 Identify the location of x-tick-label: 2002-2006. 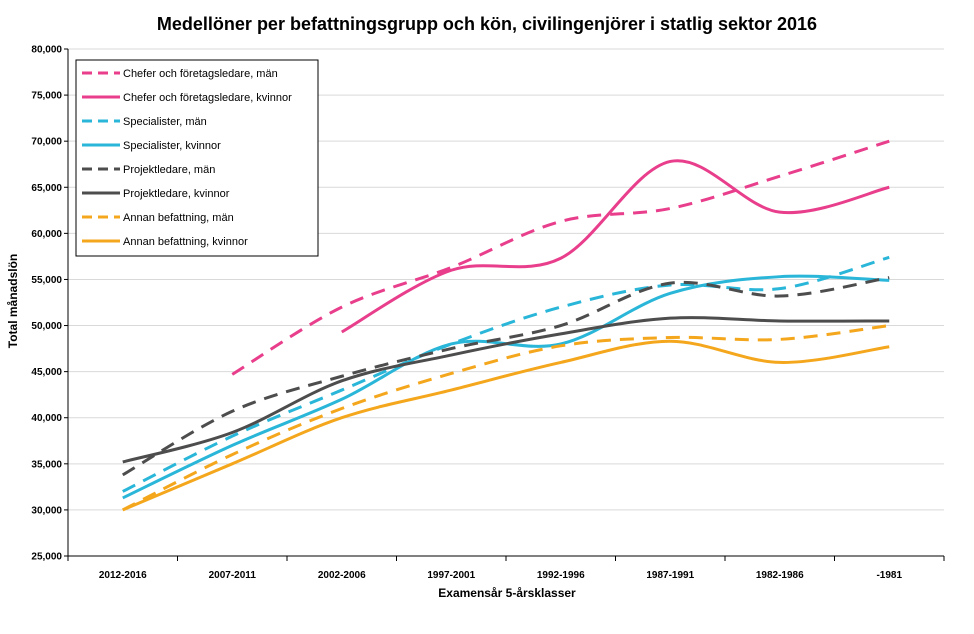
(342, 575).